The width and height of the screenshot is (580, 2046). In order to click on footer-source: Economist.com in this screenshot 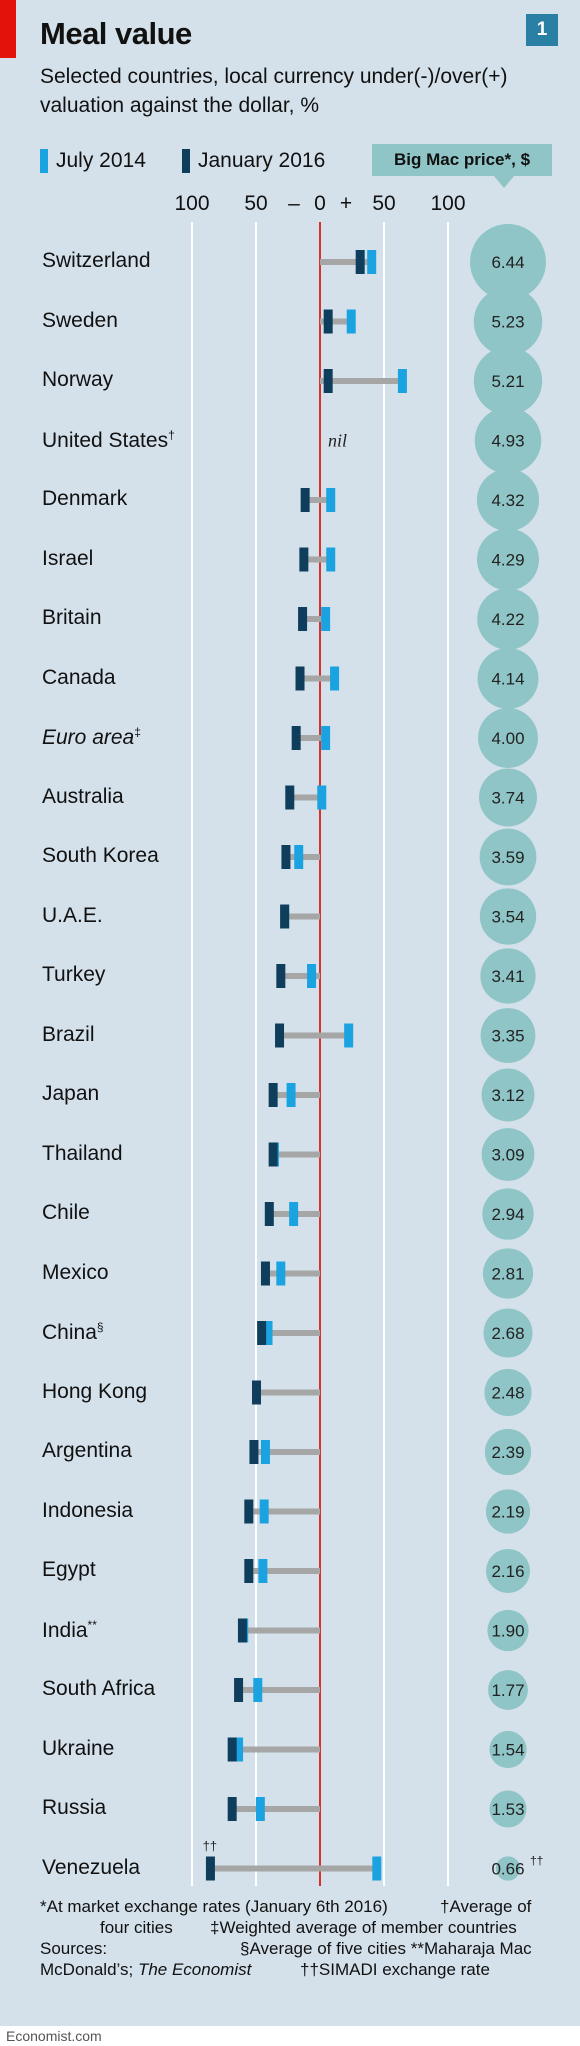, I will do `click(54, 2036)`.